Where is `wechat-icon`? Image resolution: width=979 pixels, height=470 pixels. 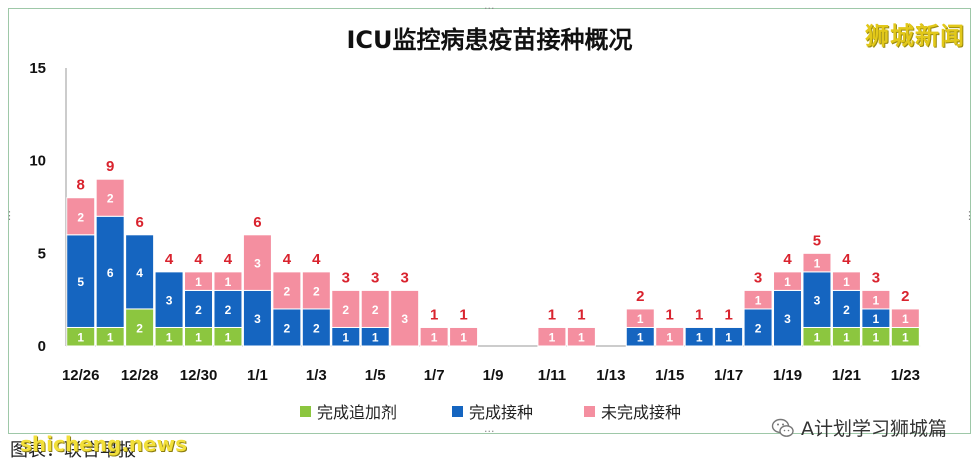 wechat-icon is located at coordinates (782, 427).